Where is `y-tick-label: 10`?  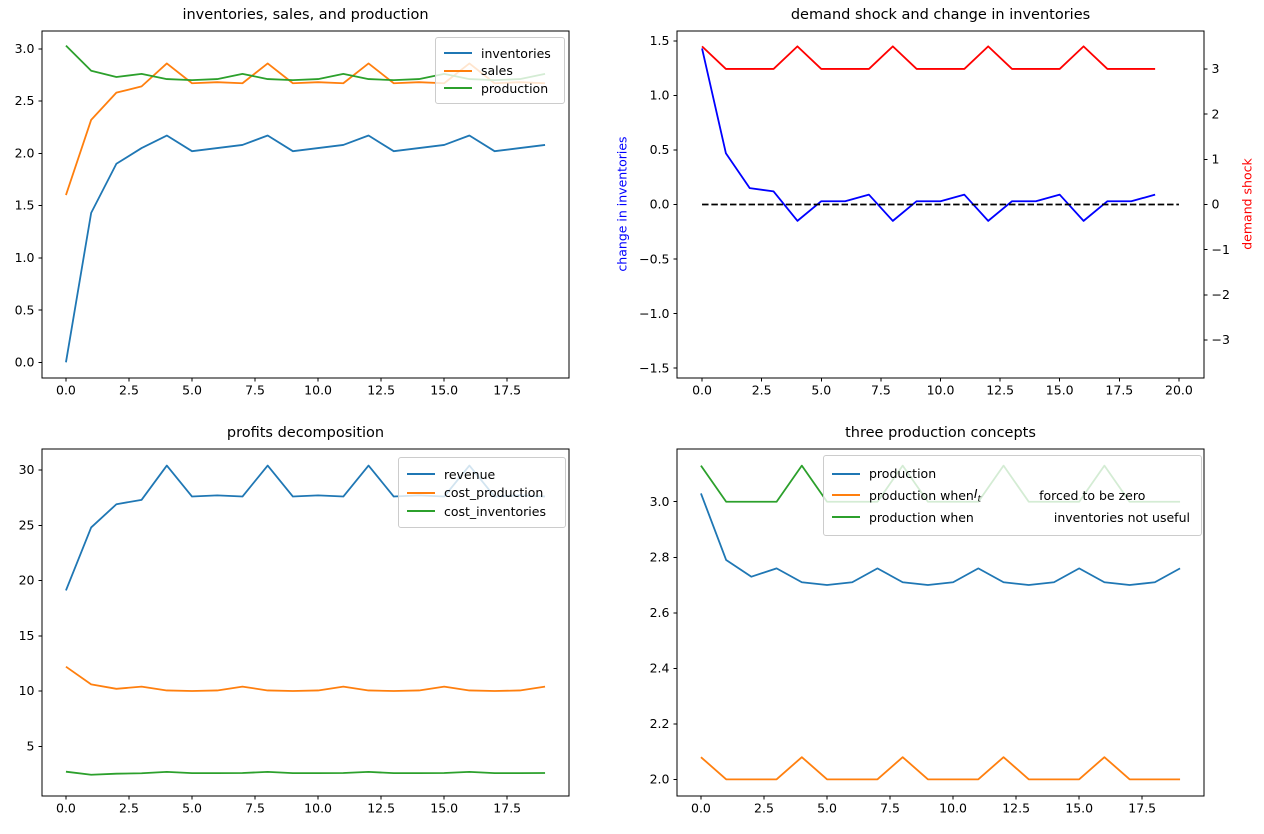 y-tick-label: 10 is located at coordinates (27, 690).